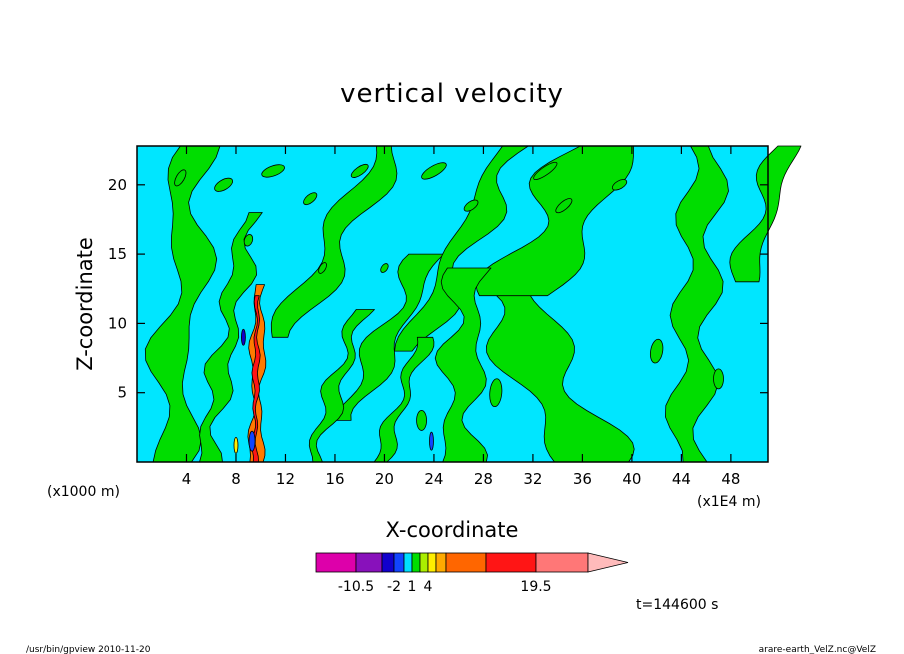 The width and height of the screenshot is (904, 654). I want to click on y-tick-label: 15, so click(117, 254).